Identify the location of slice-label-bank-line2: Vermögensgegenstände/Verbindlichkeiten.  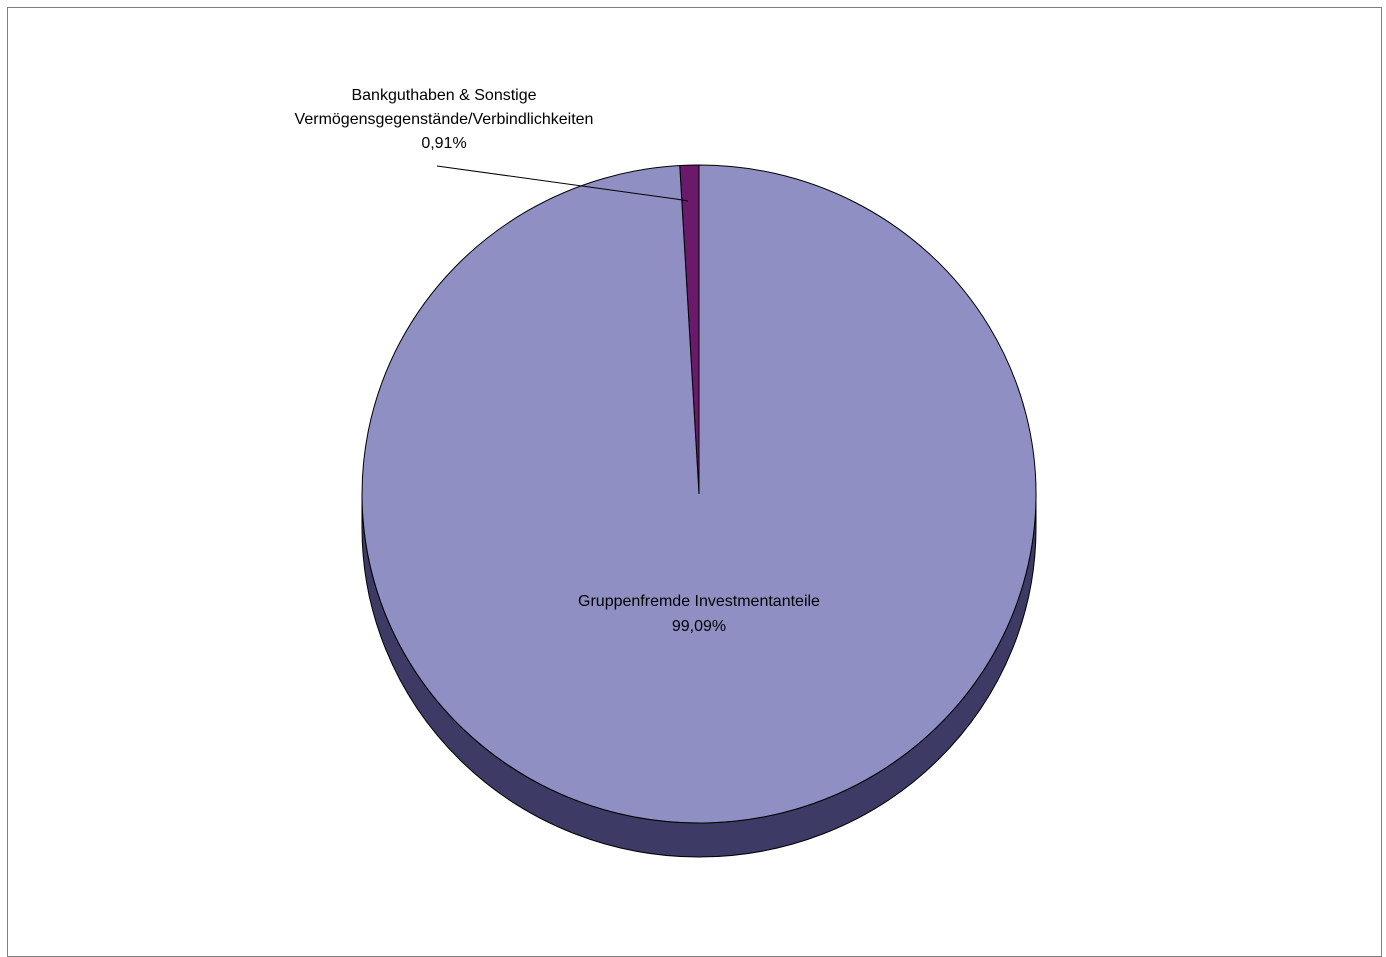
(444, 119).